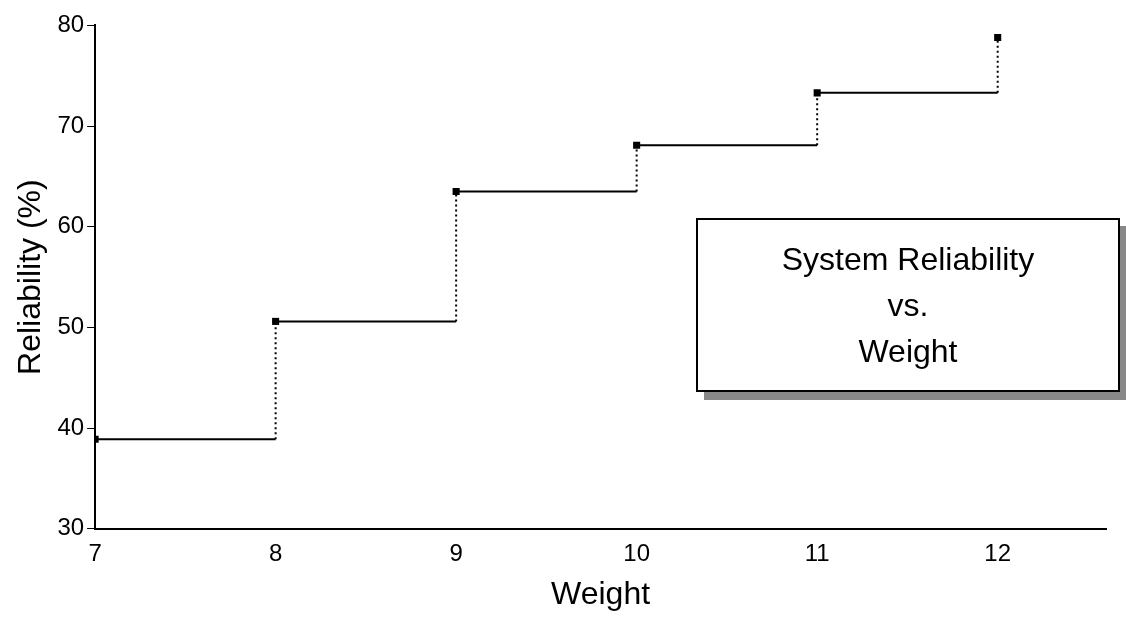  I want to click on y-tick-label: 60, so click(71, 225).